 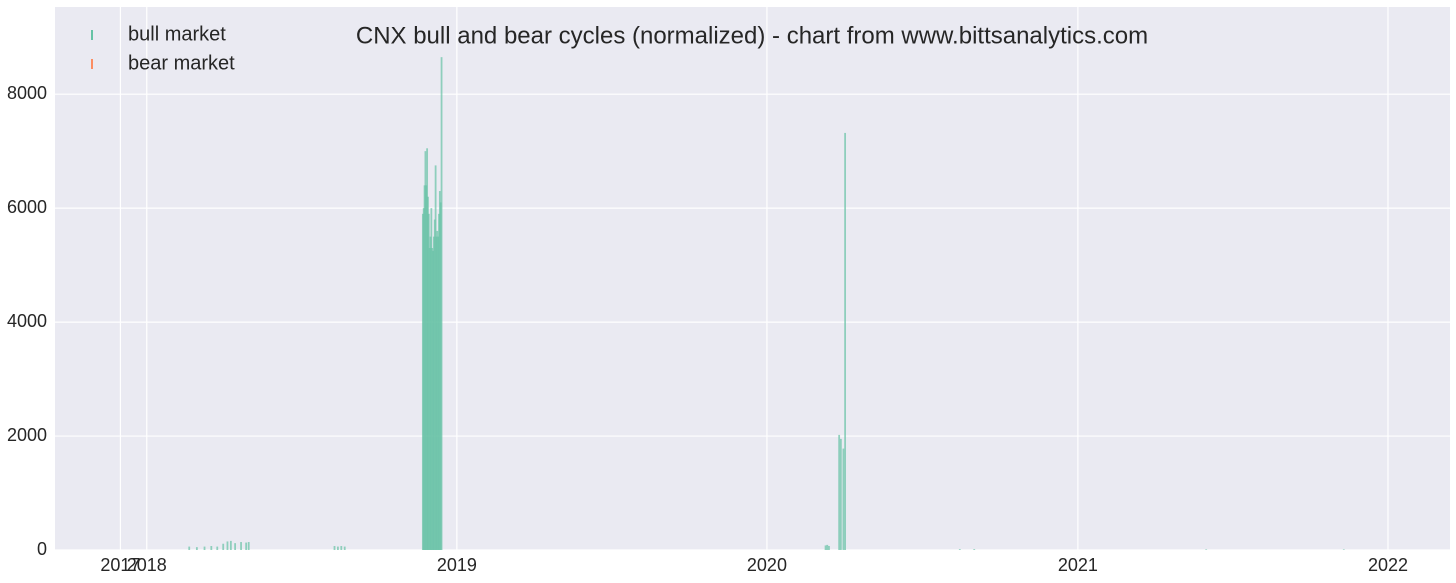 I want to click on y-tick-label: 8000, so click(x=27, y=93).